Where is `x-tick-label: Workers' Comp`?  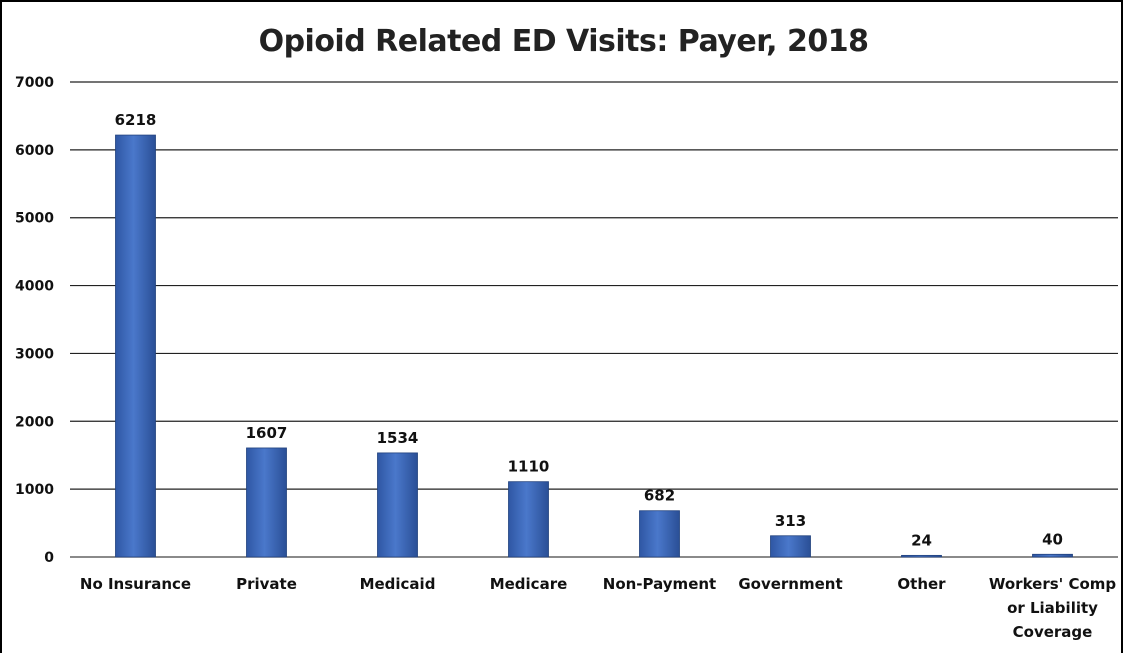
x-tick-label: Workers' Comp is located at coordinates (1053, 584).